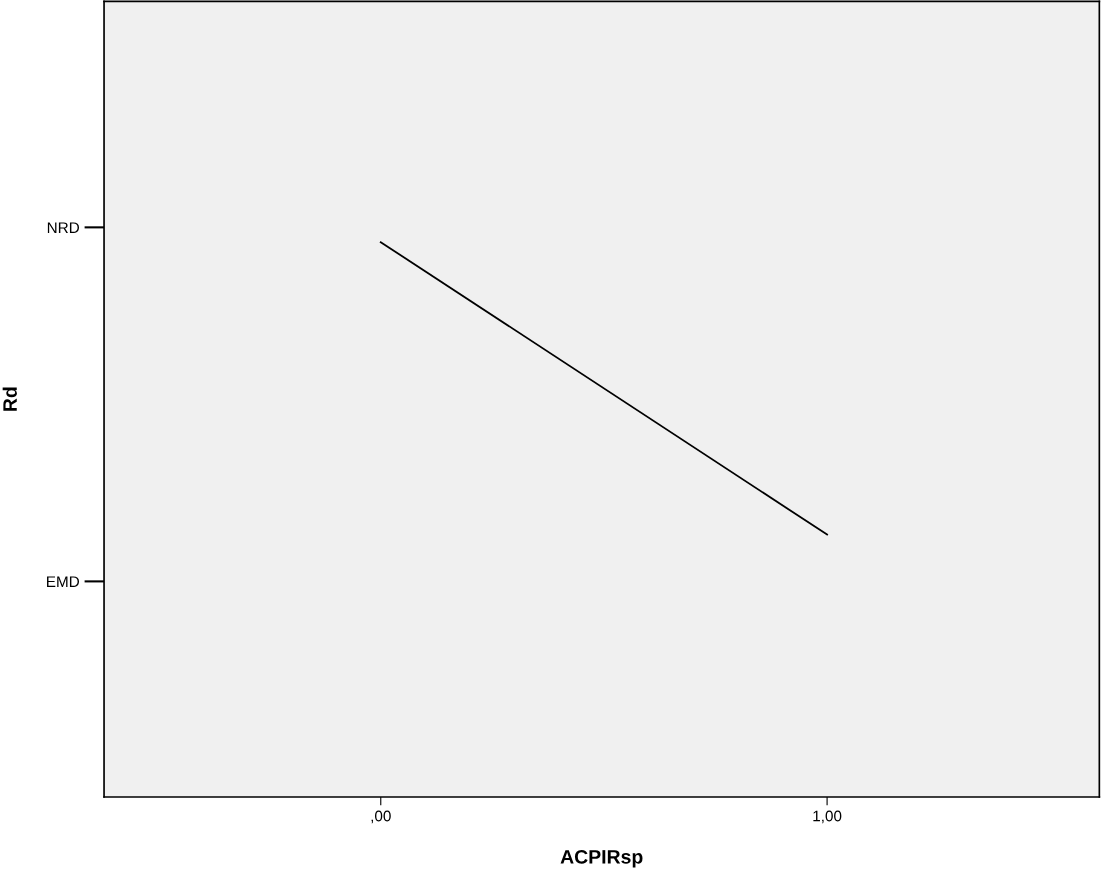  Describe the element at coordinates (601, 858) in the screenshot. I see `x-axis-title: ACPIRsp` at that location.